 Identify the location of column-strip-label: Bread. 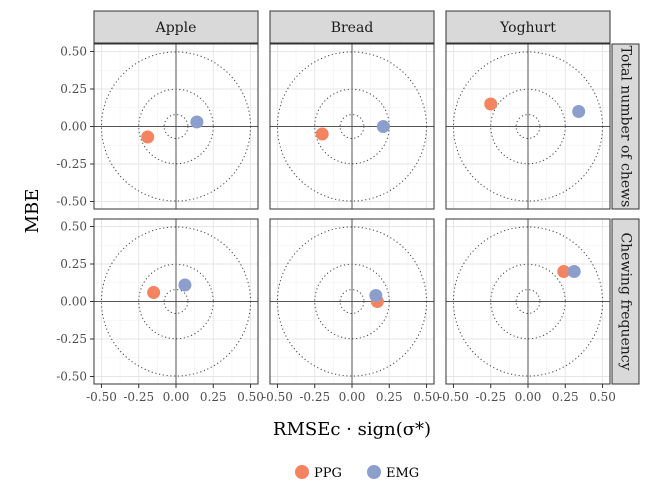
(352, 28).